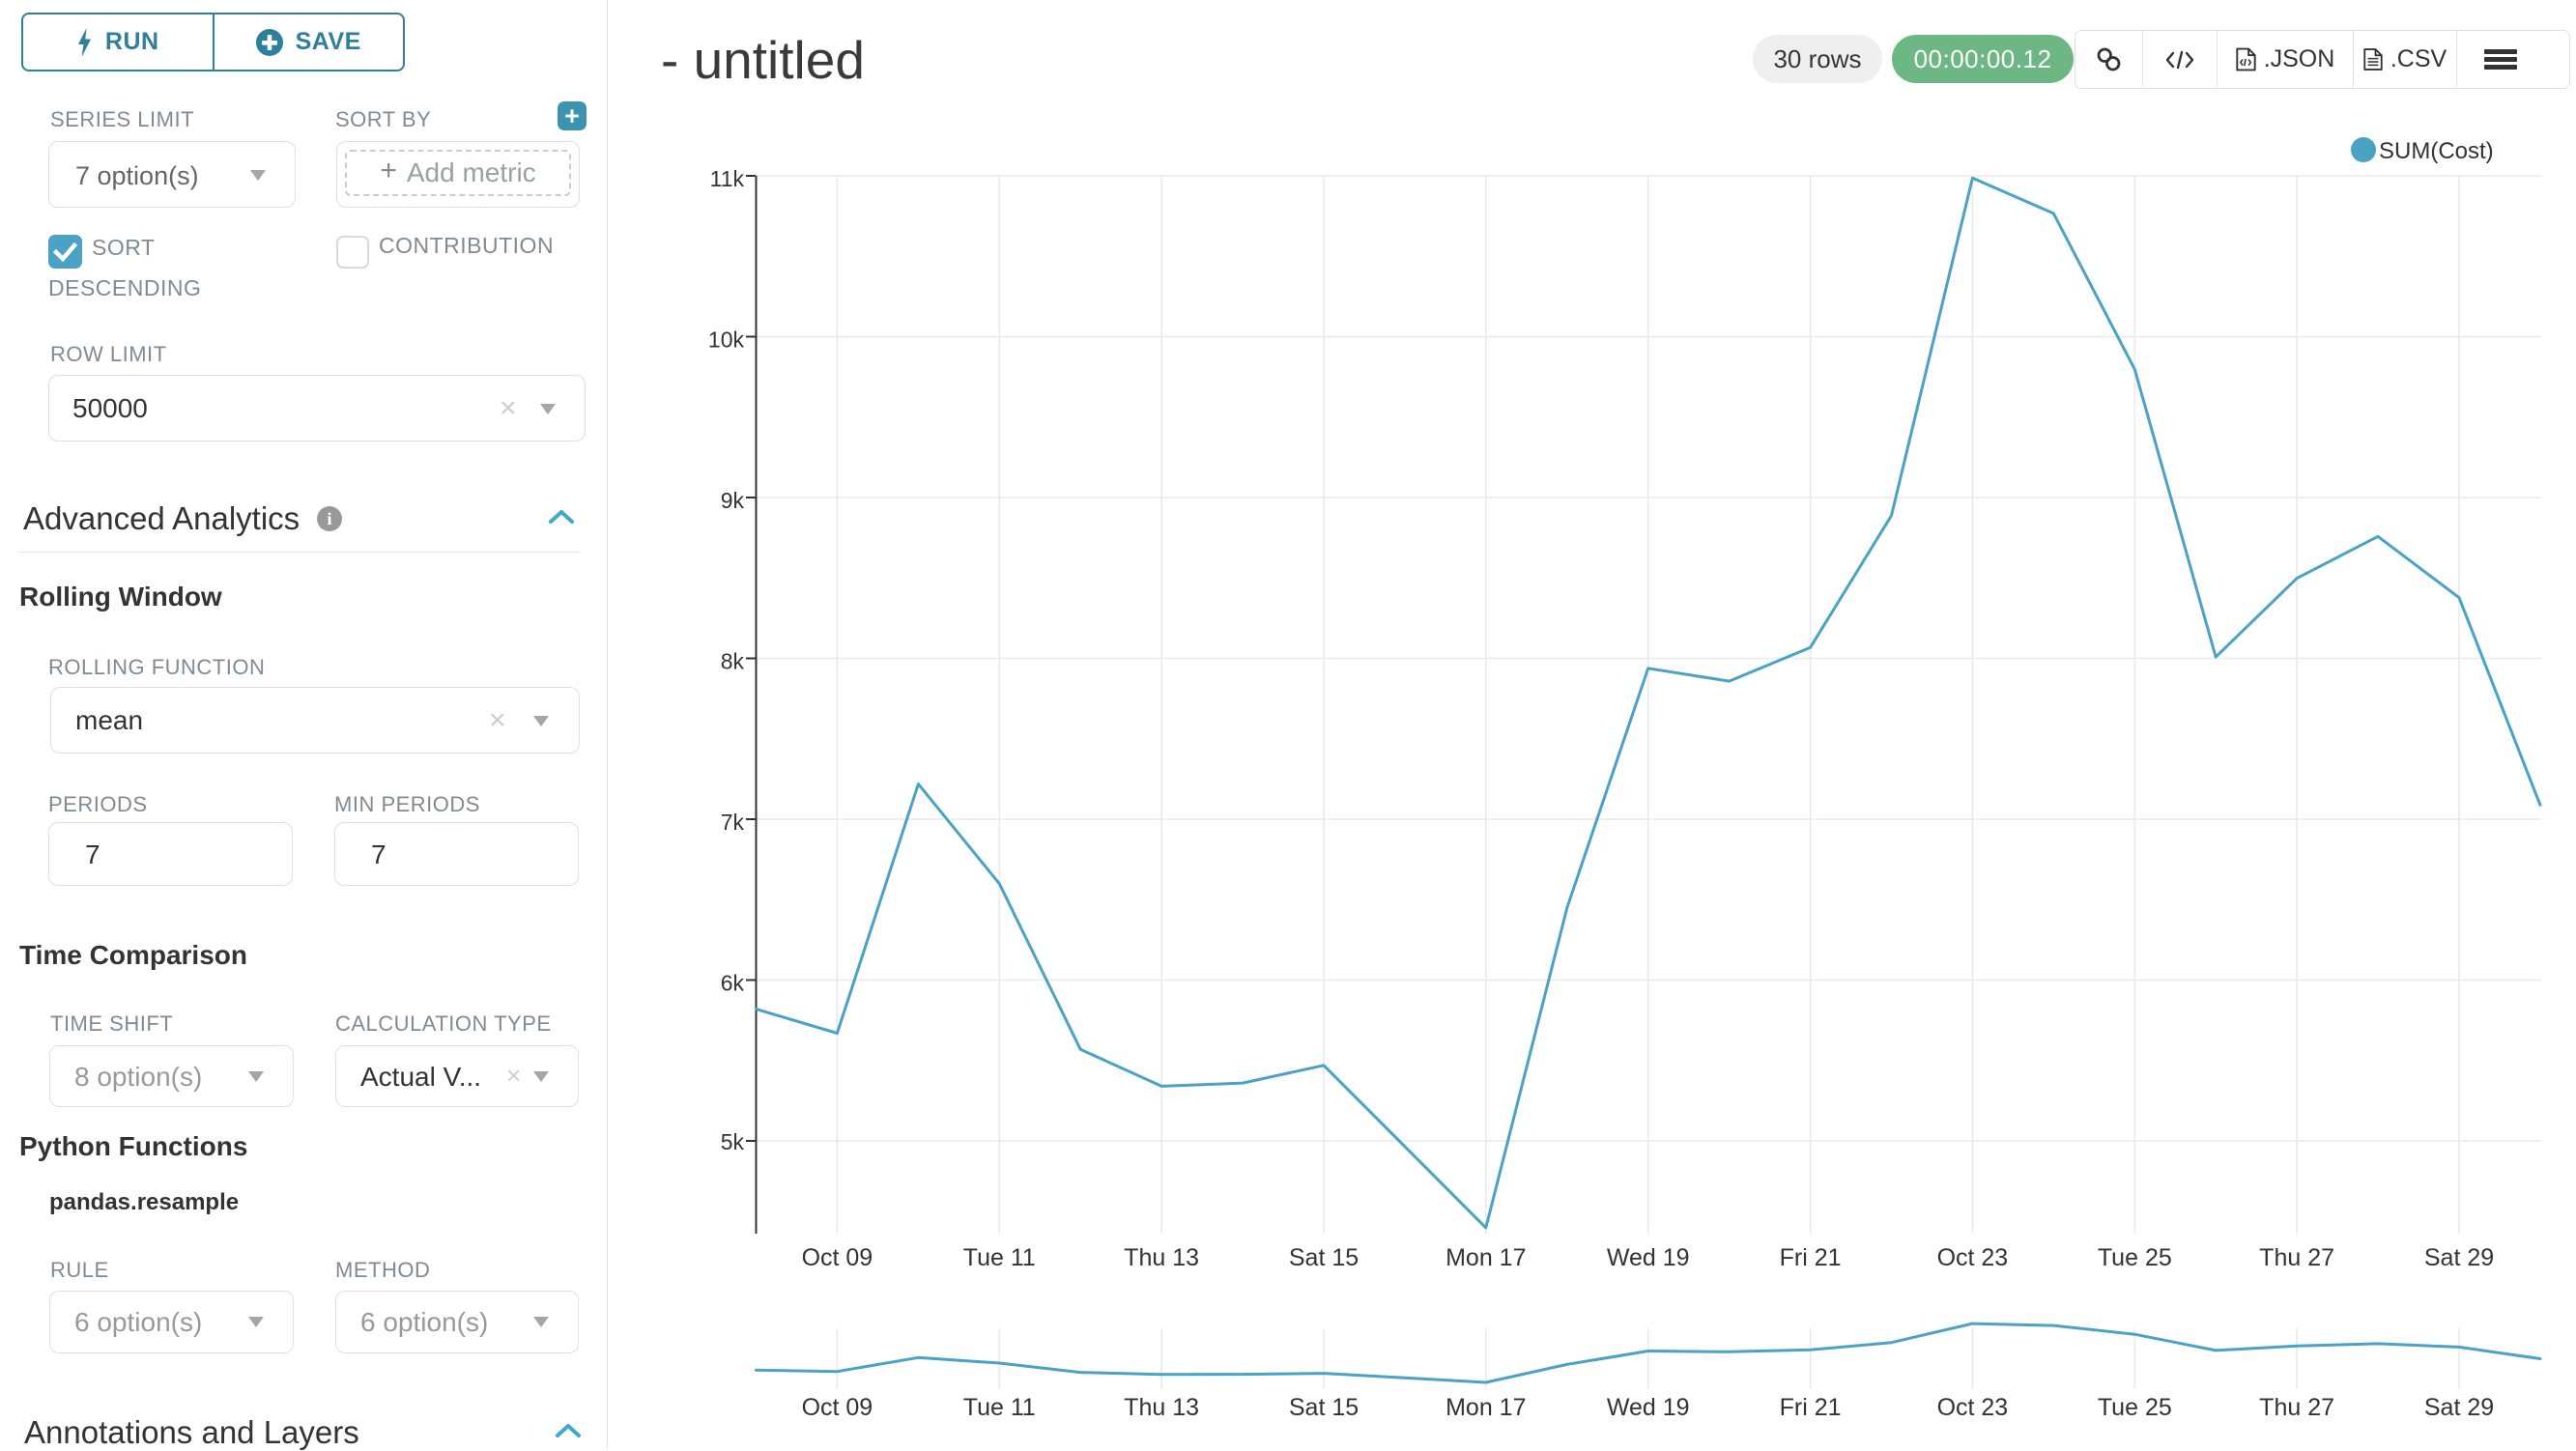  What do you see at coordinates (728, 178) in the screenshot?
I see `svg-text: 11k` at bounding box center [728, 178].